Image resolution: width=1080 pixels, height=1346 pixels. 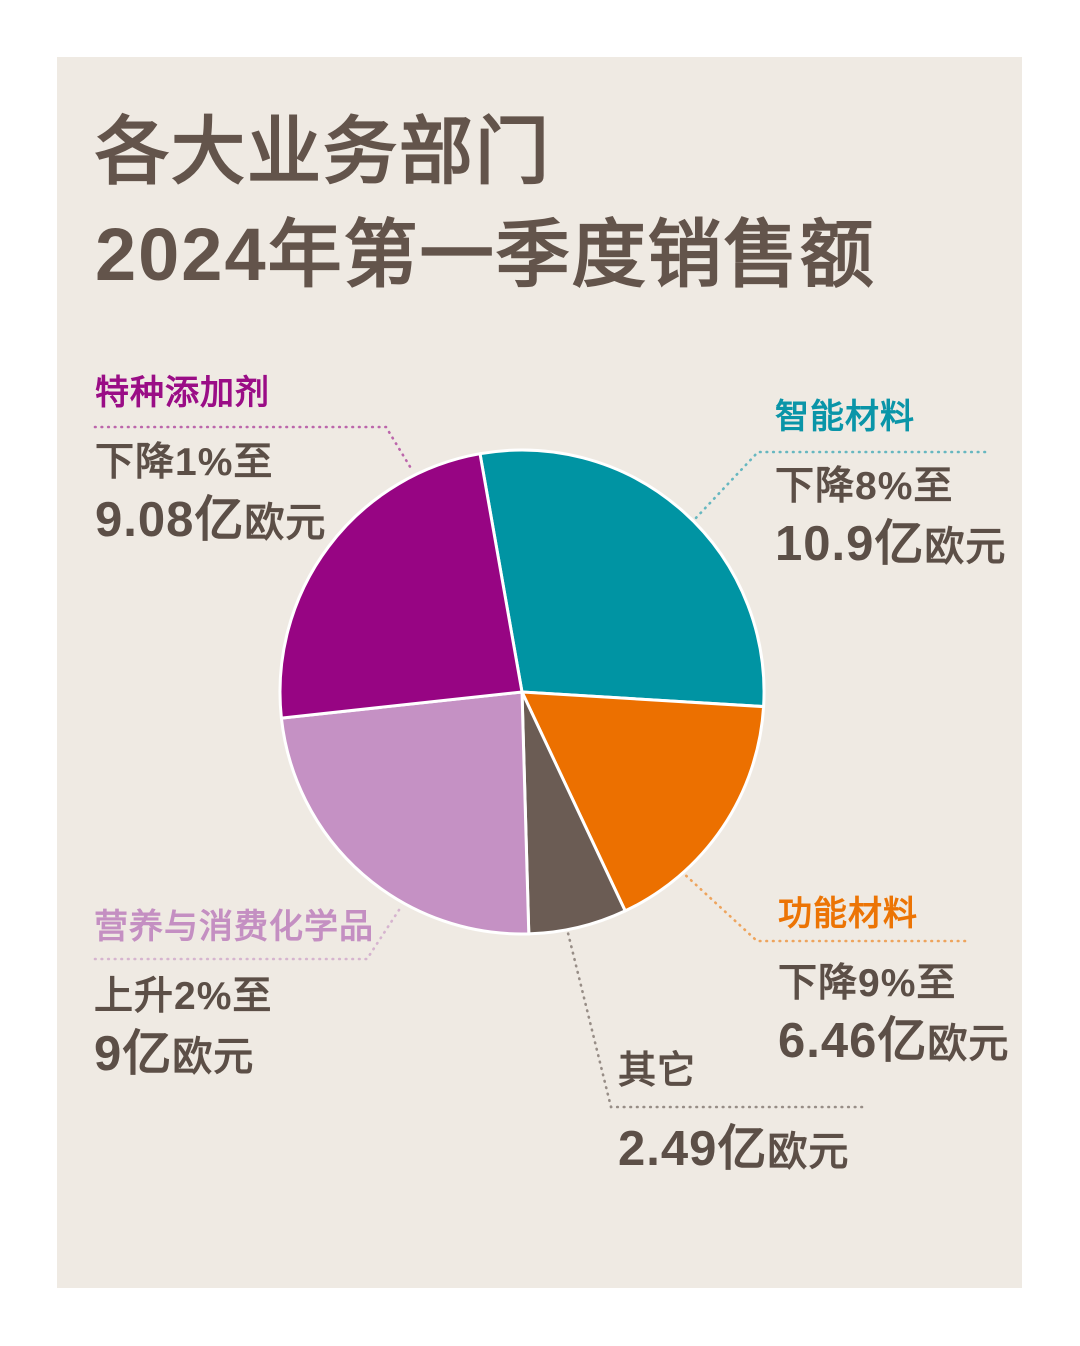 What do you see at coordinates (693, 1149) in the screenshot?
I see `slice-value-number: 2.49亿` at bounding box center [693, 1149].